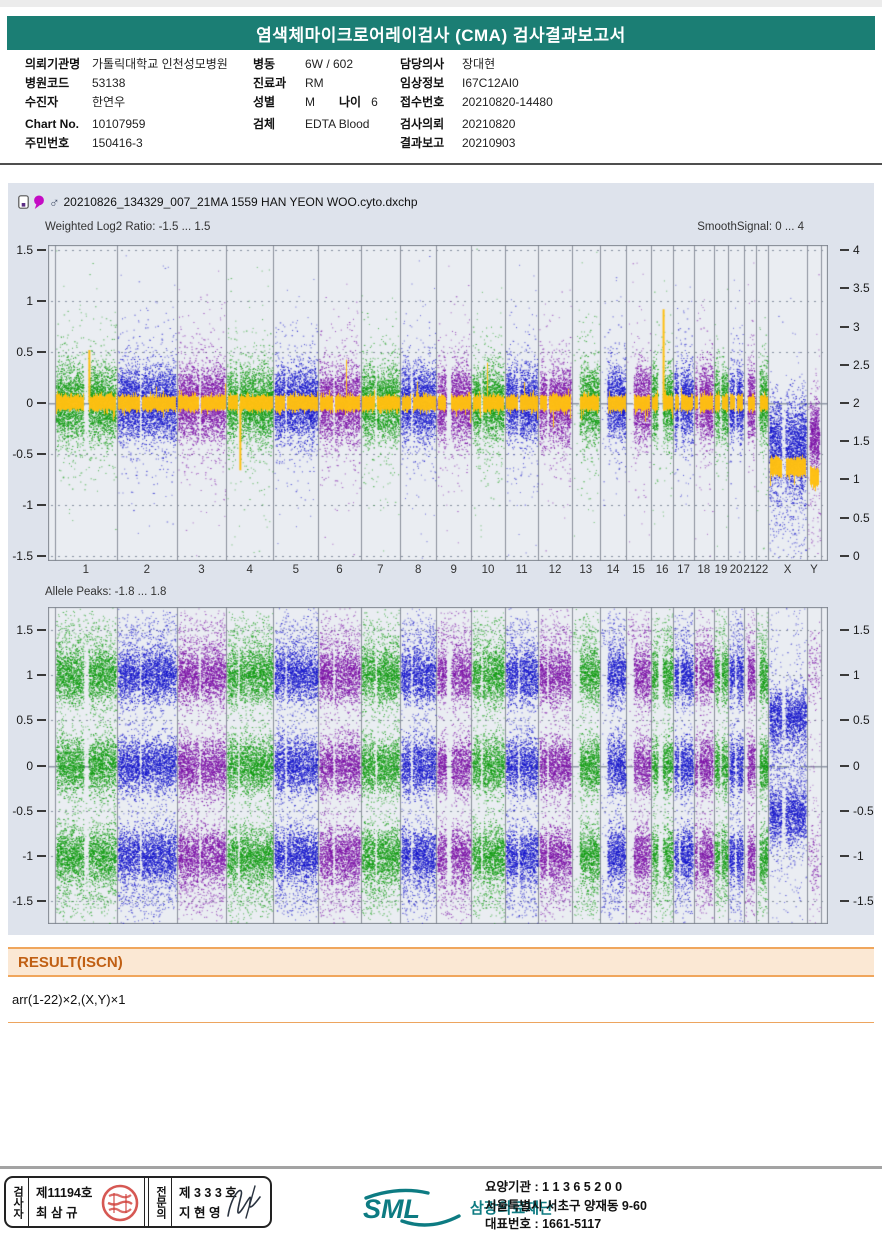  What do you see at coordinates (850, 327) in the screenshot?
I see `axis-tick-right: 3` at bounding box center [850, 327].